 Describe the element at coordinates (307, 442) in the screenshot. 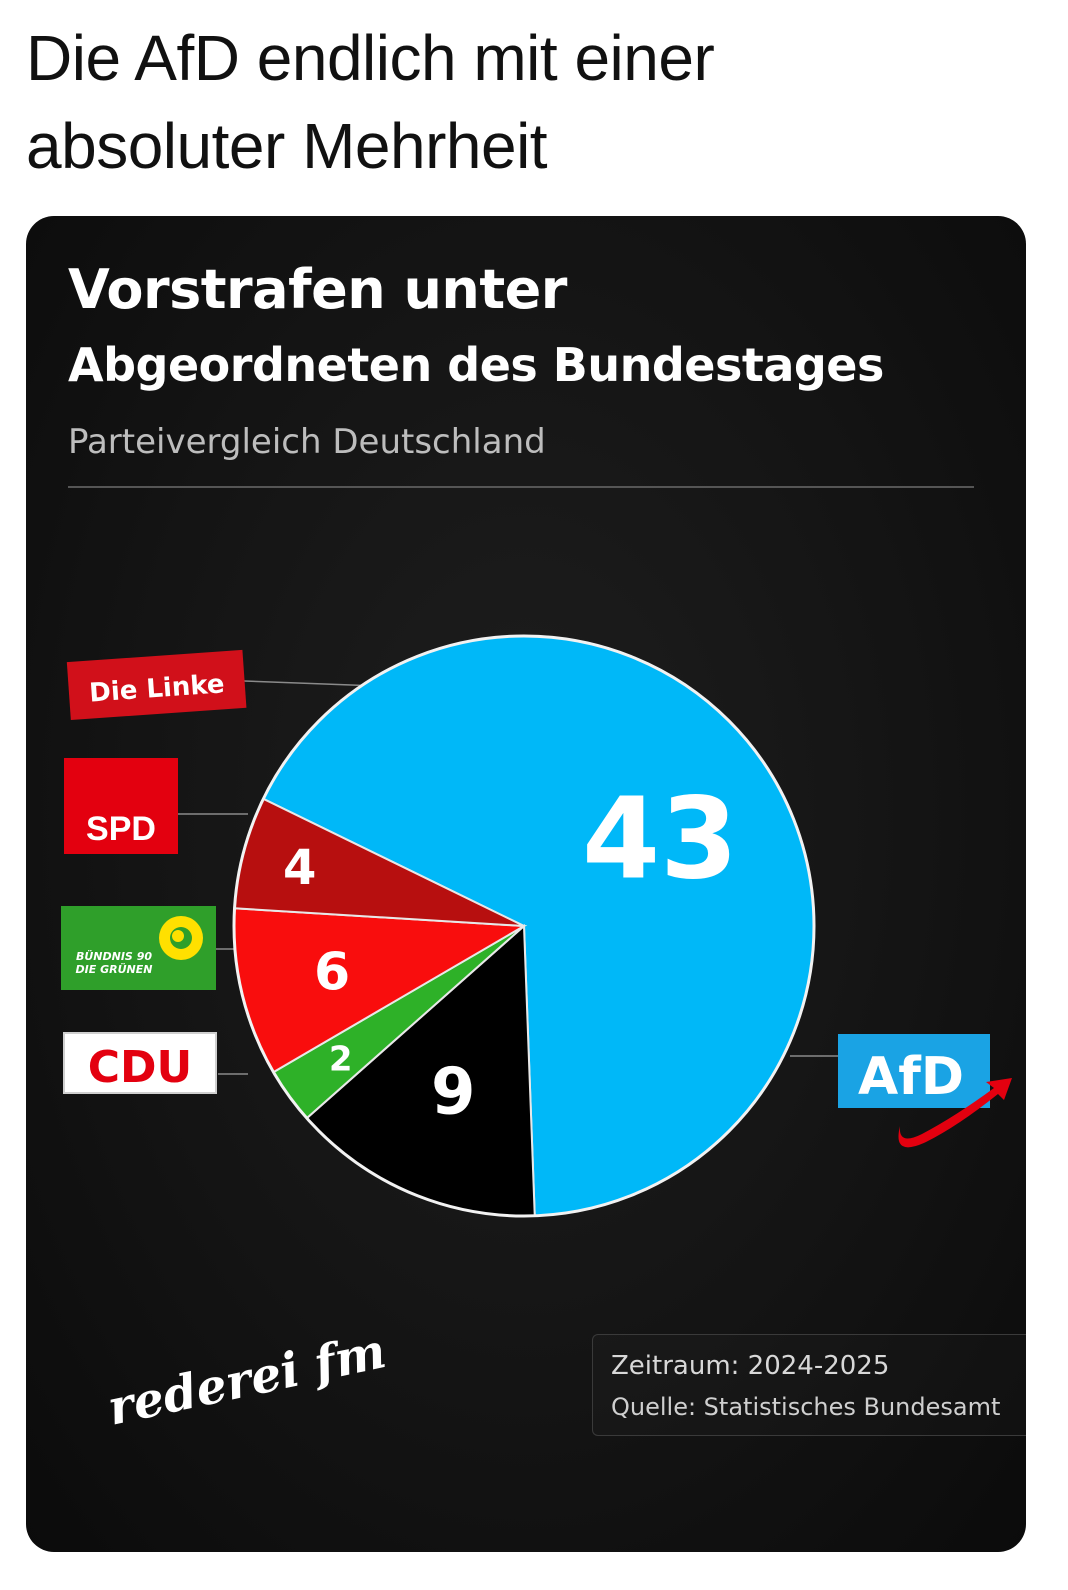

I see `chart-subtitle: Parteivergleich Deutschland` at that location.